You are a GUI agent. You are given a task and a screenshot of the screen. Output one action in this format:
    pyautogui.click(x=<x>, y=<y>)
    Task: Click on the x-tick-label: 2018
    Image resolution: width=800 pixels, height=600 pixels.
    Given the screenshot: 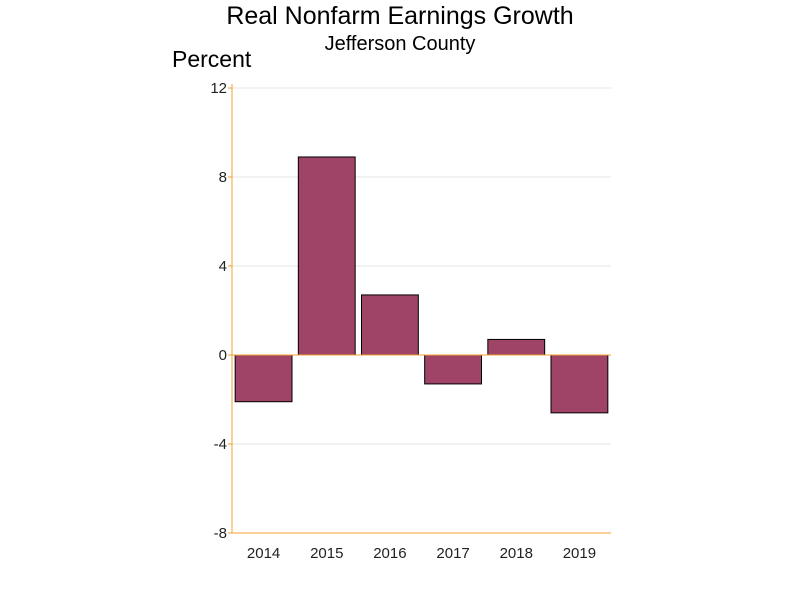 What is the action you would take?
    pyautogui.click(x=516, y=553)
    